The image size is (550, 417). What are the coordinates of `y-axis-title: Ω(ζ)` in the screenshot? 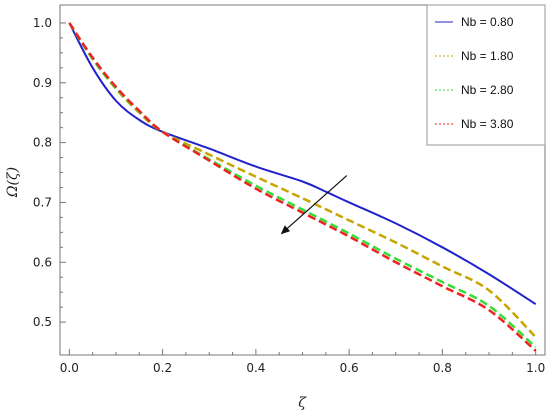 It's located at (13, 182).